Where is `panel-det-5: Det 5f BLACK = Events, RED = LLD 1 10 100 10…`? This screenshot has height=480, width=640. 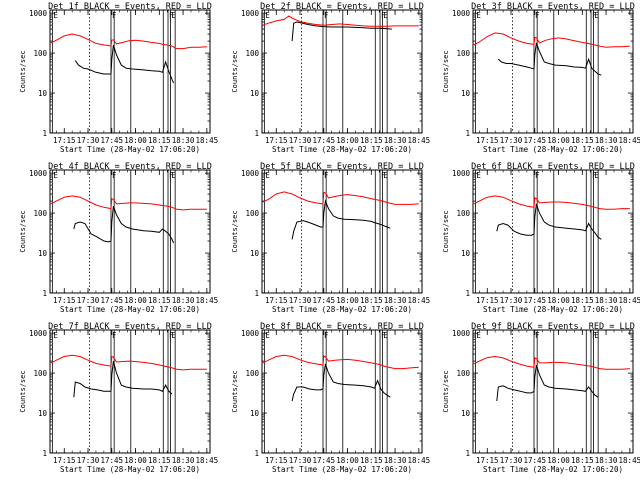 panel-det-5: Det 5f BLACK = Events, RED = LLD 1 10 100 10… is located at coordinates (330, 238).